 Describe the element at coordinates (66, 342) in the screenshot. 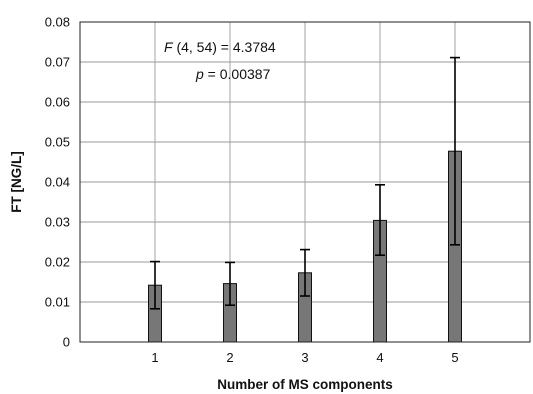

I see `y-tick-label-0: 0` at that location.